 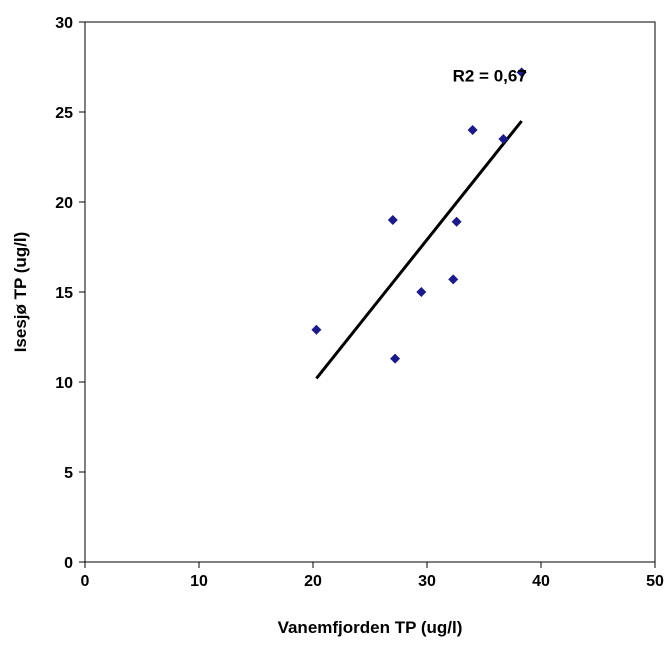 I want to click on y-tick-label: 20, so click(x=64, y=203).